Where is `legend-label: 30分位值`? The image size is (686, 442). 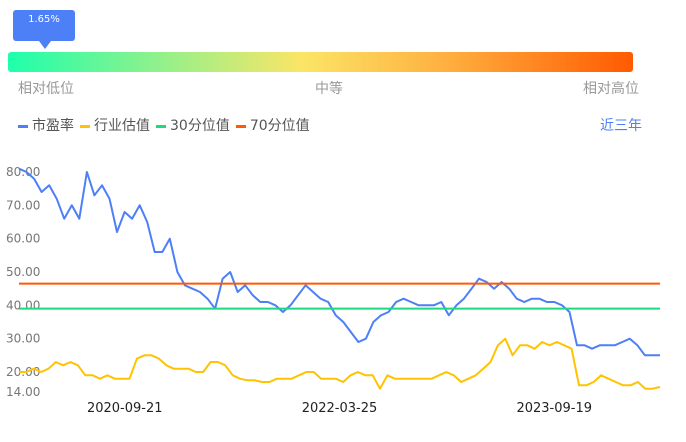 legend-label: 30分位值 is located at coordinates (200, 126).